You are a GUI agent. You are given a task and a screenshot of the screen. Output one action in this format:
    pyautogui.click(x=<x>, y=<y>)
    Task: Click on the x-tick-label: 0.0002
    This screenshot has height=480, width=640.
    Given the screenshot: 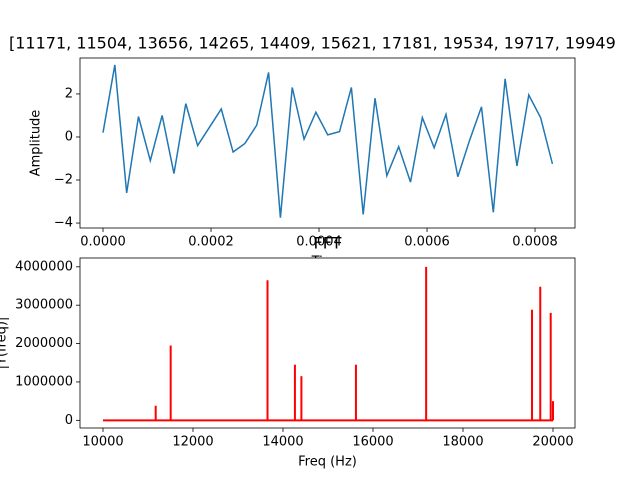 What is the action you would take?
    pyautogui.click(x=211, y=242)
    